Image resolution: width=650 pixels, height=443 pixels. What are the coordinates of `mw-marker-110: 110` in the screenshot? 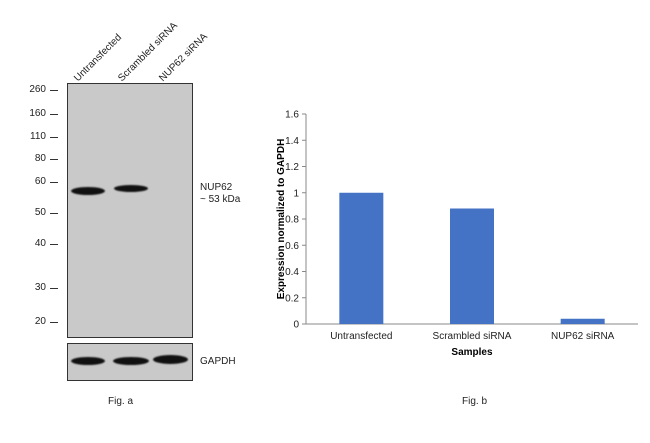 It's located at (38, 136).